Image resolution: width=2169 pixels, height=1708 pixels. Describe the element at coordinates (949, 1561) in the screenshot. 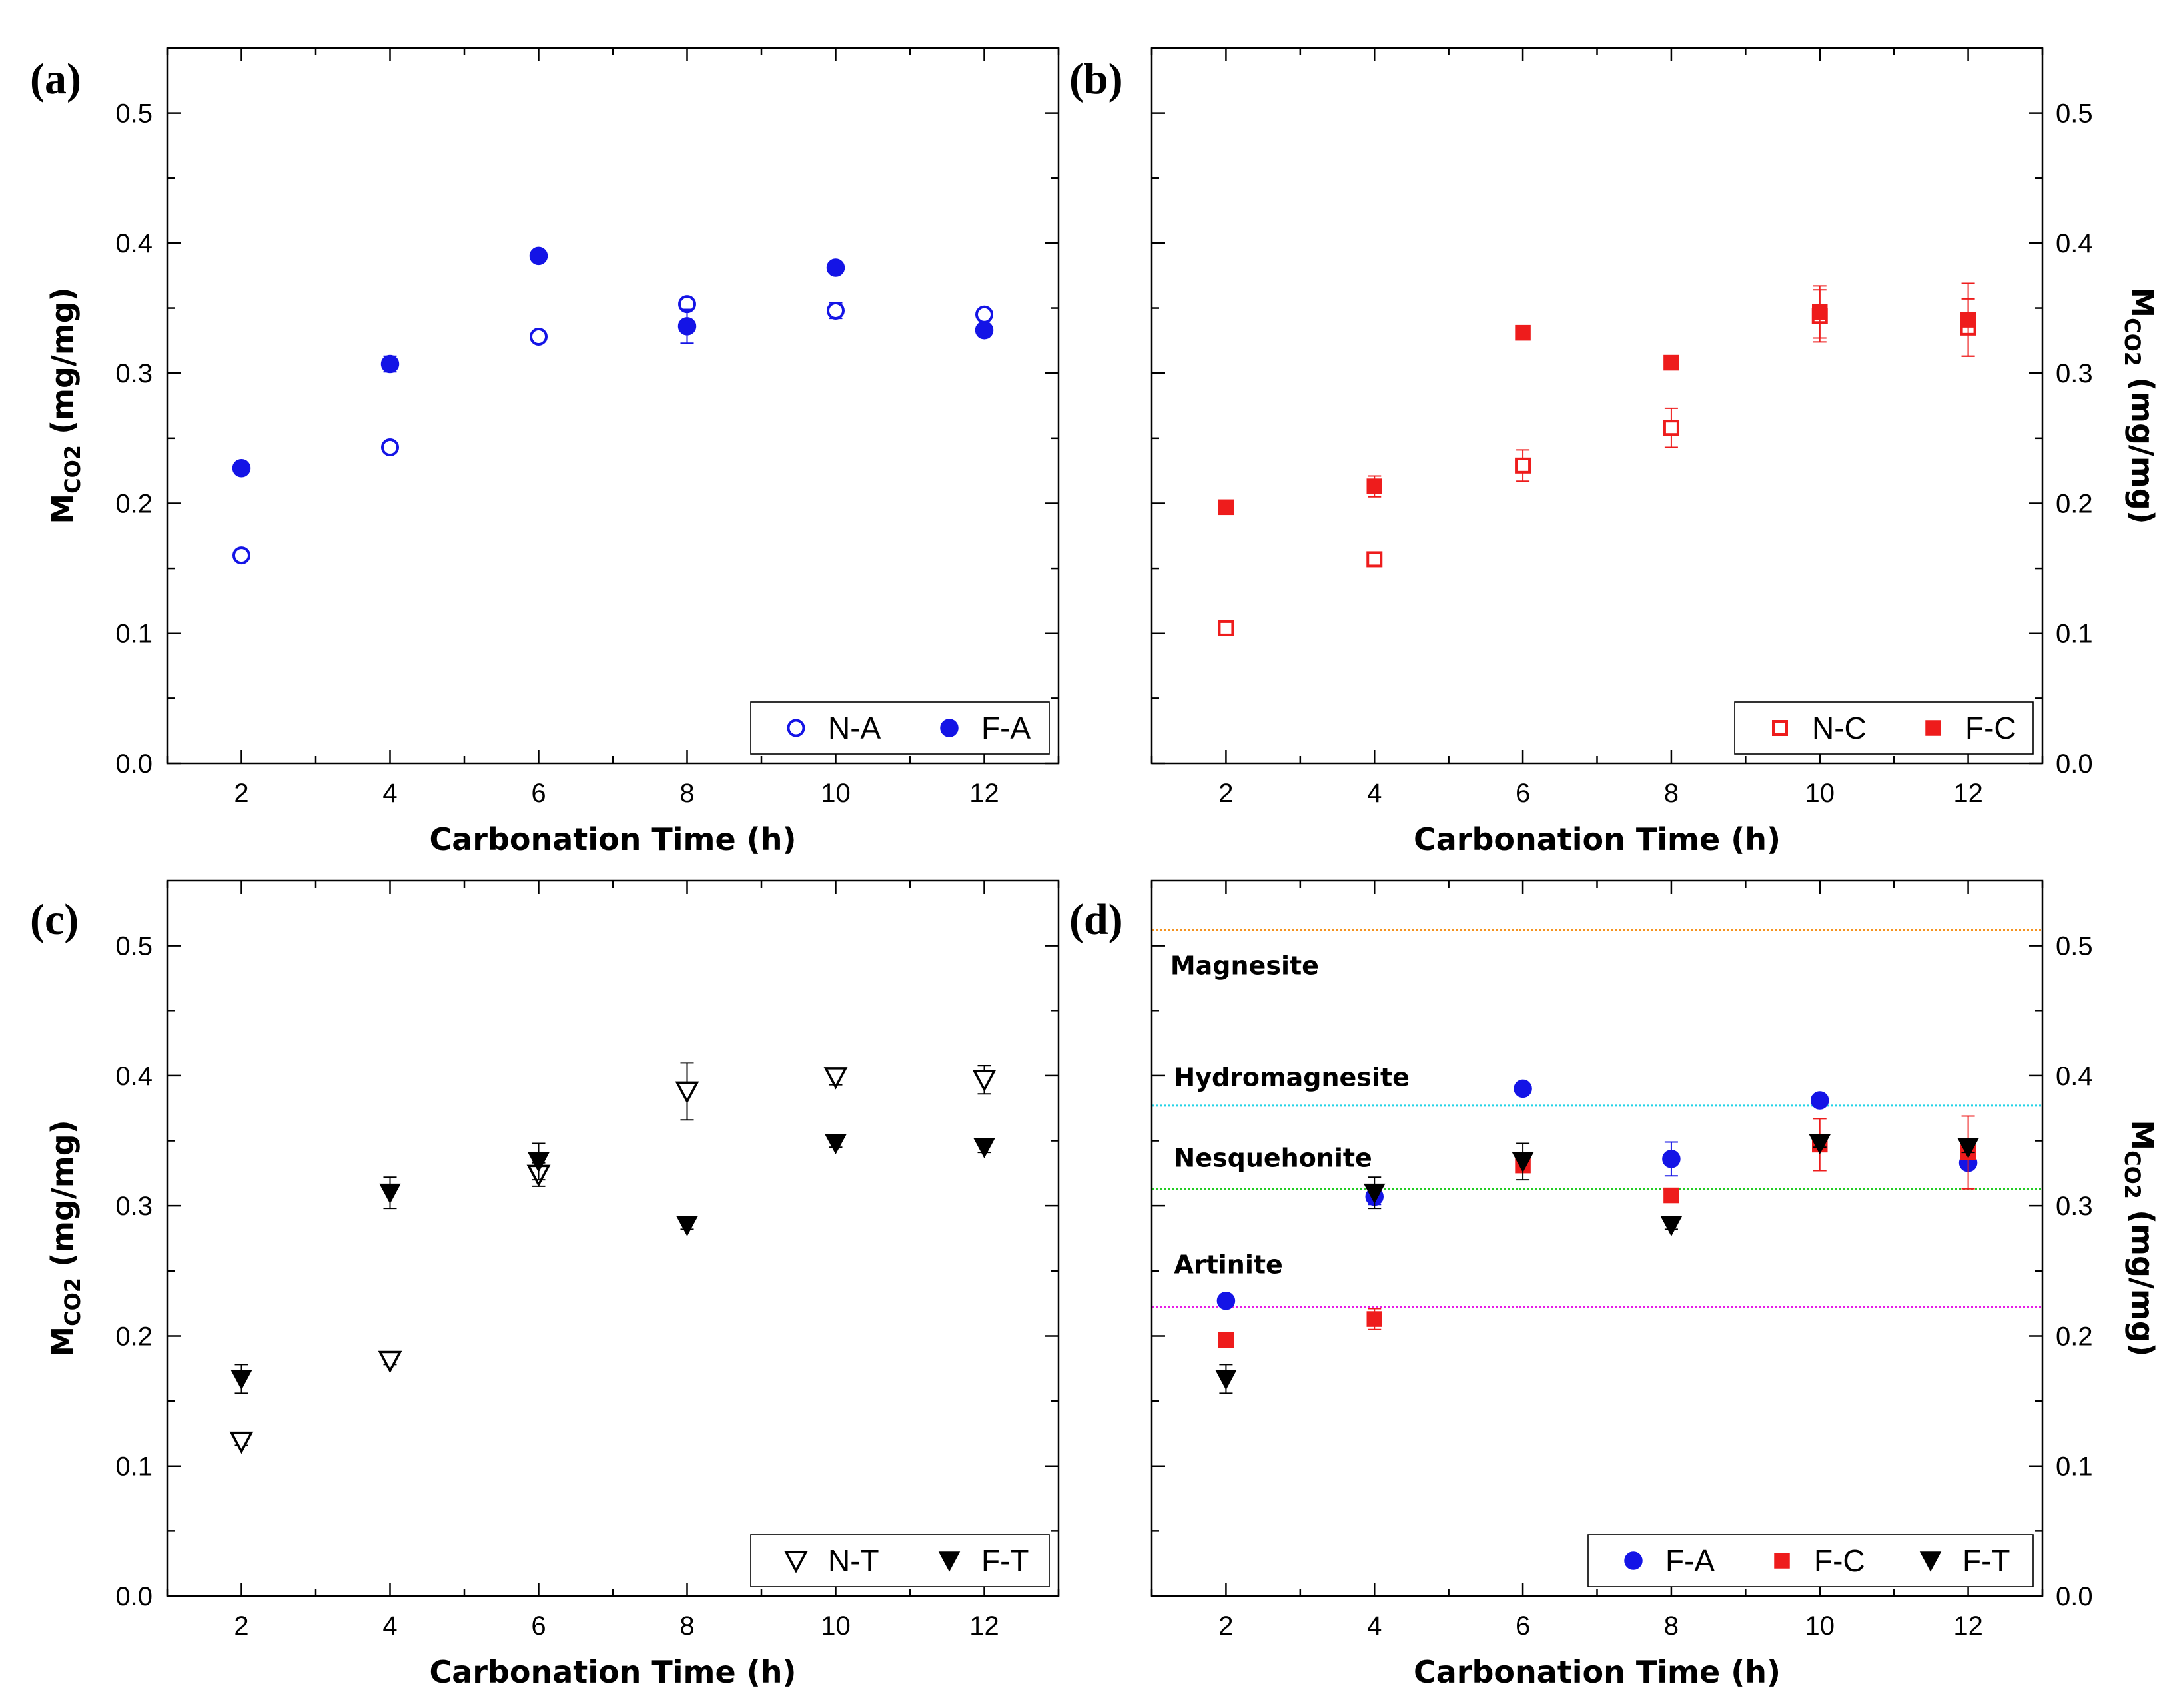

I see `legend-marker-f-t` at that location.